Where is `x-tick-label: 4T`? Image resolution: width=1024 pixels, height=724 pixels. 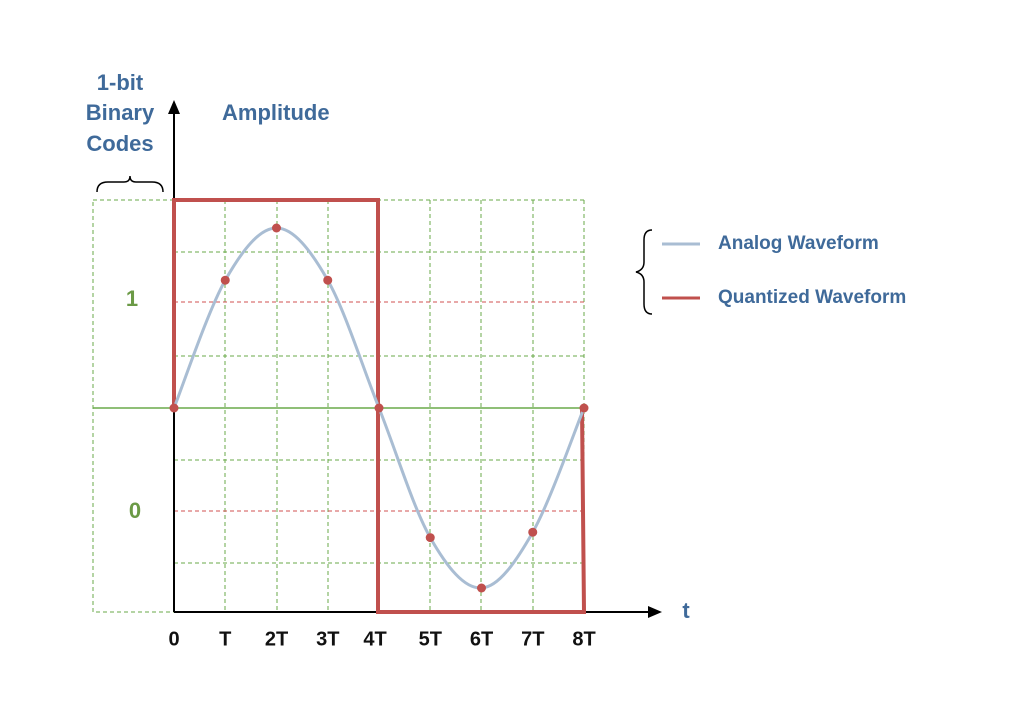
x-tick-label: 4T is located at coordinates (374, 639).